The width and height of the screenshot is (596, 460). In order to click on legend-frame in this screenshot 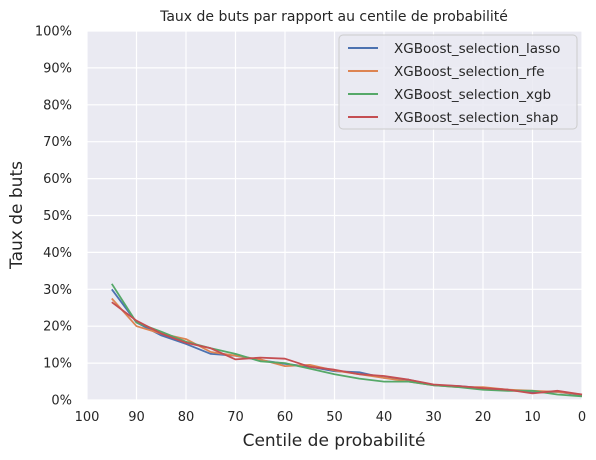, I will do `click(458, 82)`.